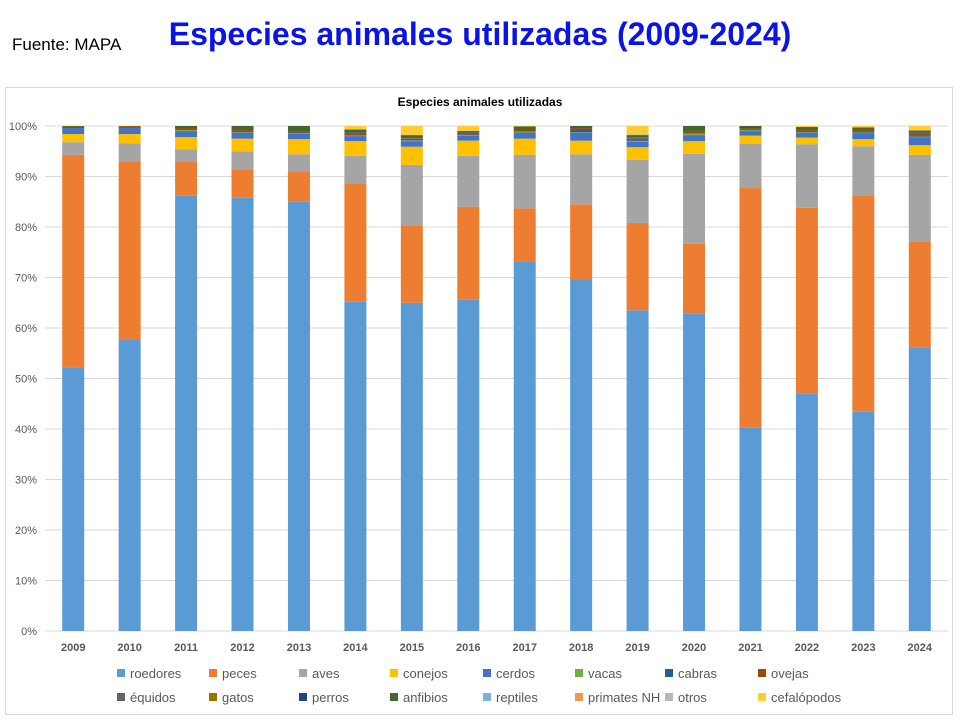 Image resolution: width=960 pixels, height=720 pixels. I want to click on bar-segment-conejos-2018, so click(581, 147).